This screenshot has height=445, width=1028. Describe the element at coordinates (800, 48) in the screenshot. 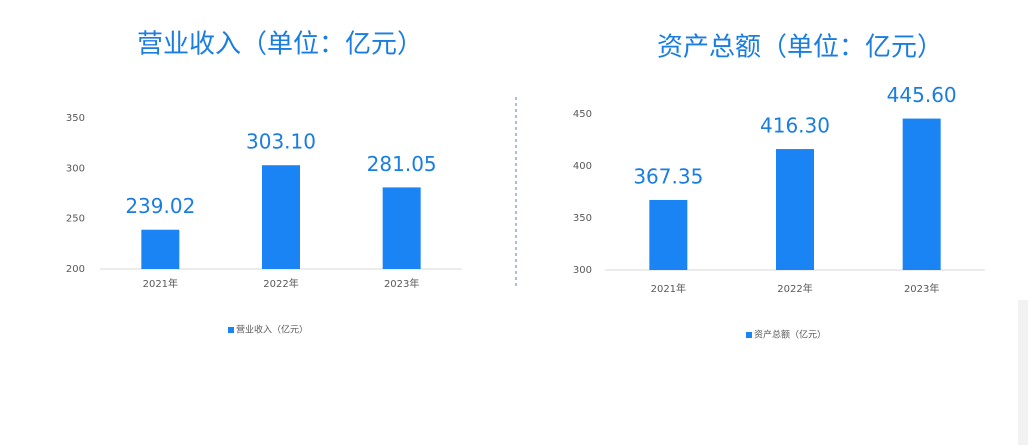

I see `chart-title: 资产总额（单位：亿元）` at that location.